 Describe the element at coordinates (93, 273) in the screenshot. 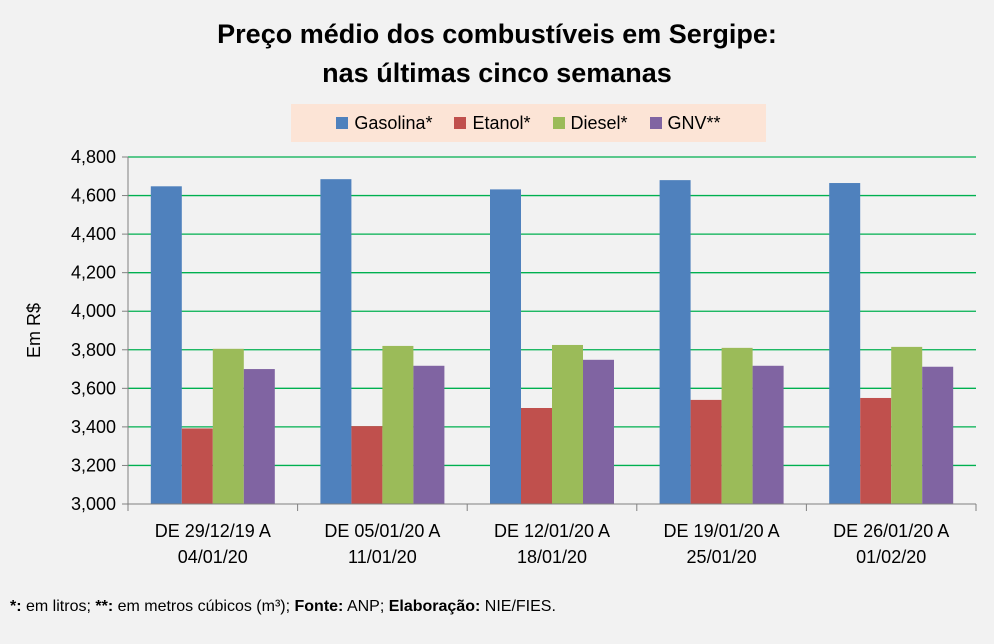

I see `y-tick-label: 4,200` at that location.